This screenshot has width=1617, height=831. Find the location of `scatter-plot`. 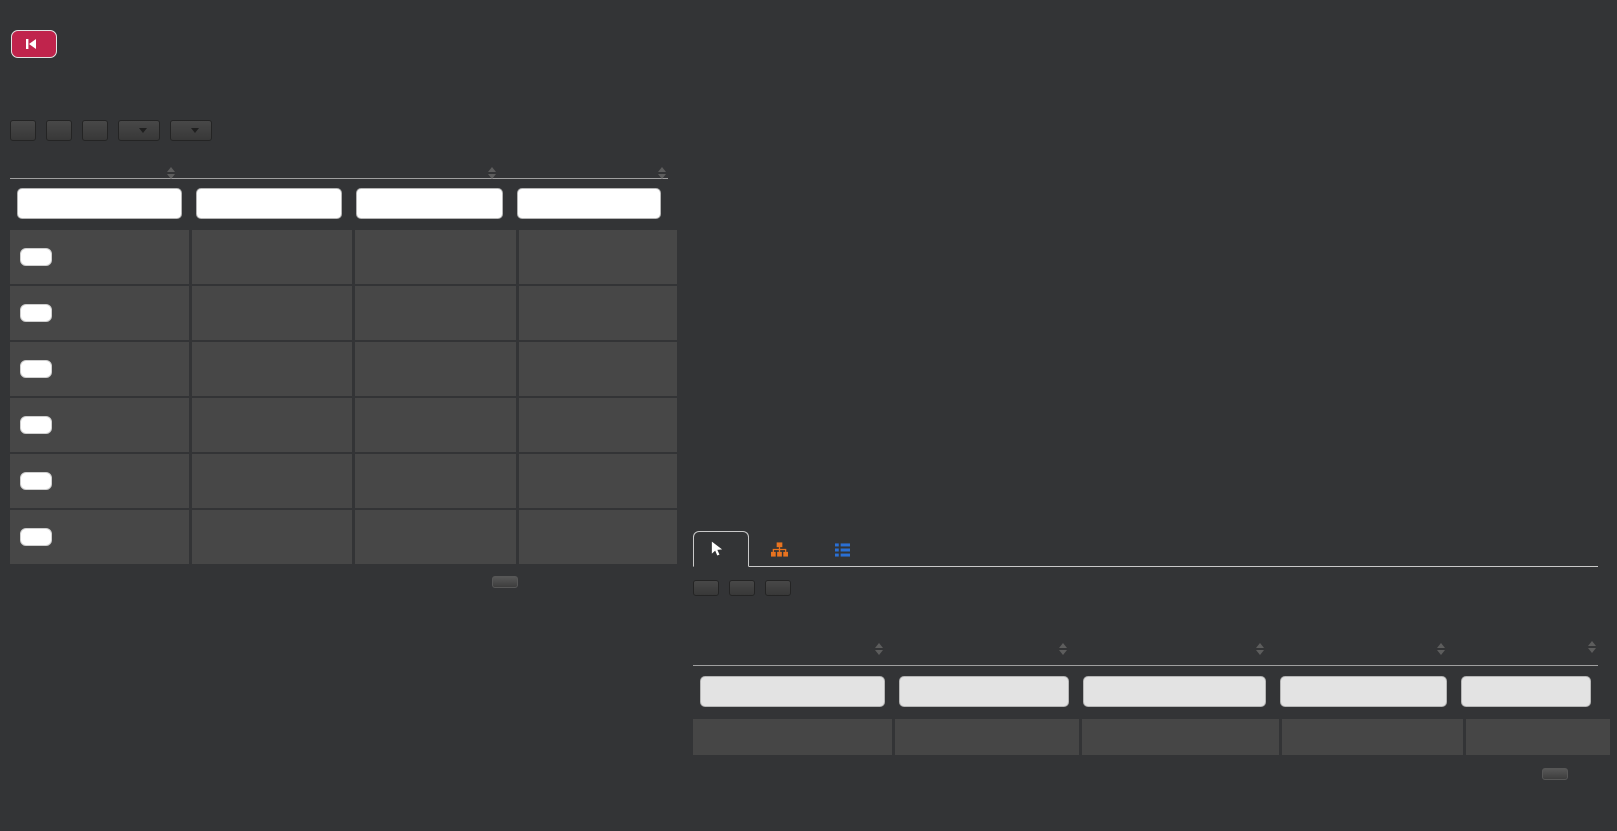

scatter-plot is located at coordinates (927, 320).